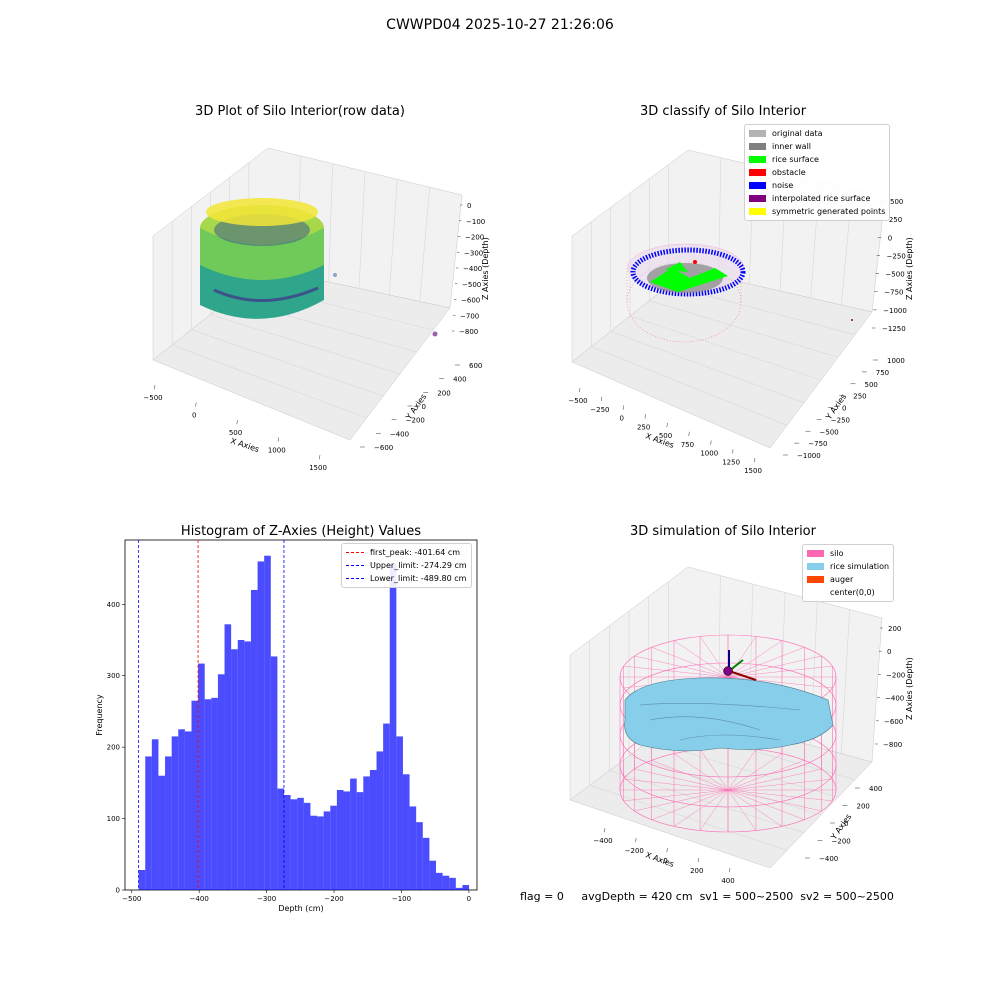  Describe the element at coordinates (118, 891) in the screenshot. I see `histogram-y-tick-label: 0` at that location.